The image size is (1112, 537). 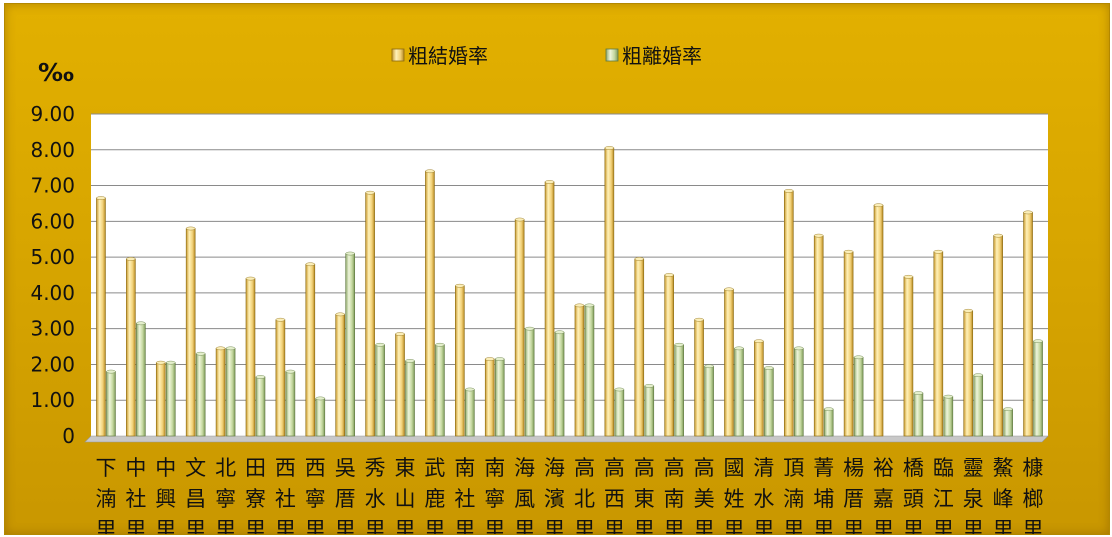 What do you see at coordinates (554, 495) in the screenshot?
I see `x-tick-label: 海濱里` at bounding box center [554, 495].